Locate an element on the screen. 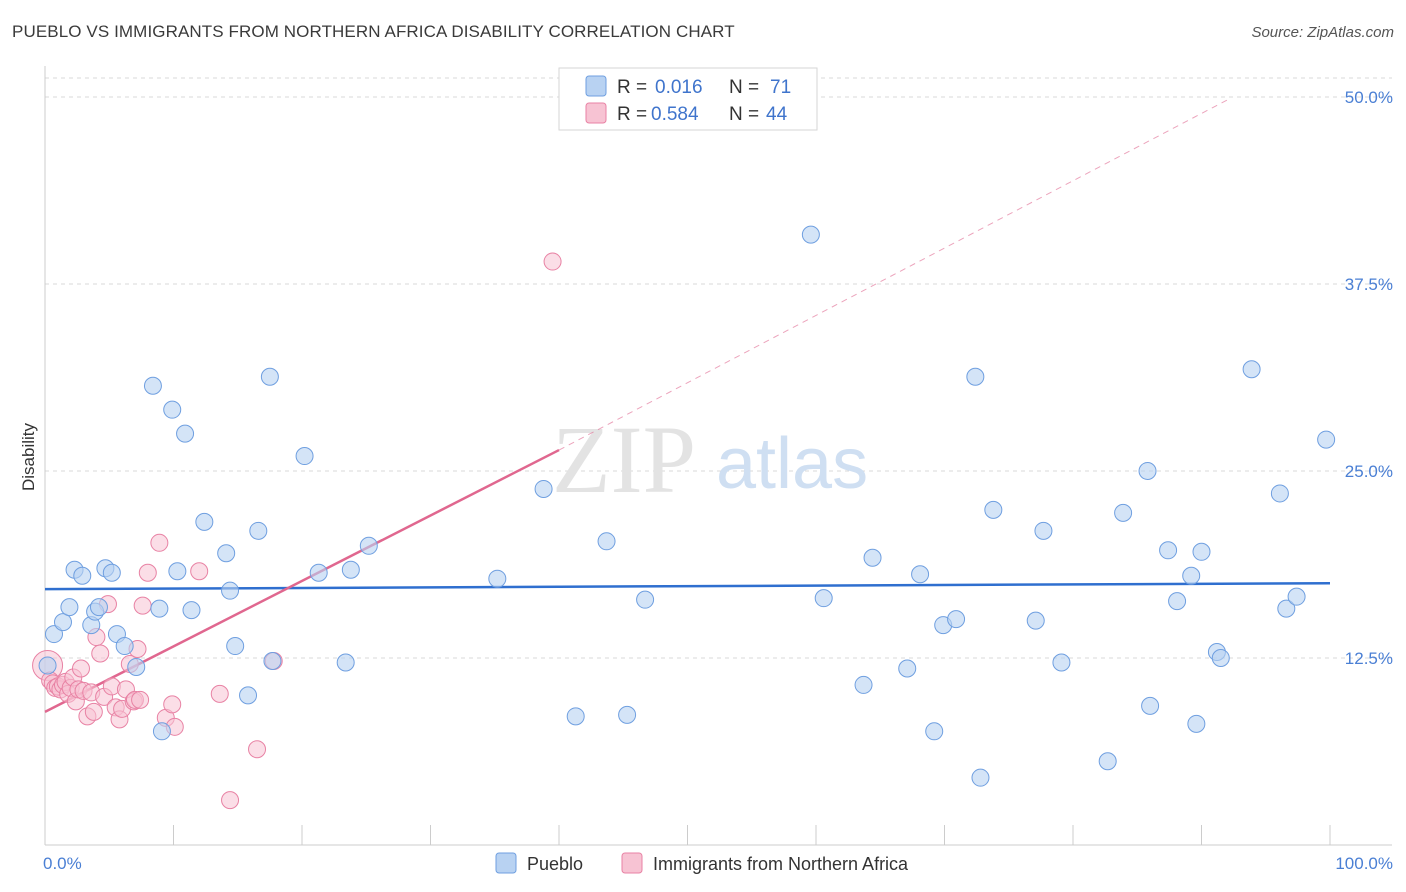 The width and height of the screenshot is (1406, 892). legend-r-label-1: R = is located at coordinates (632, 87).